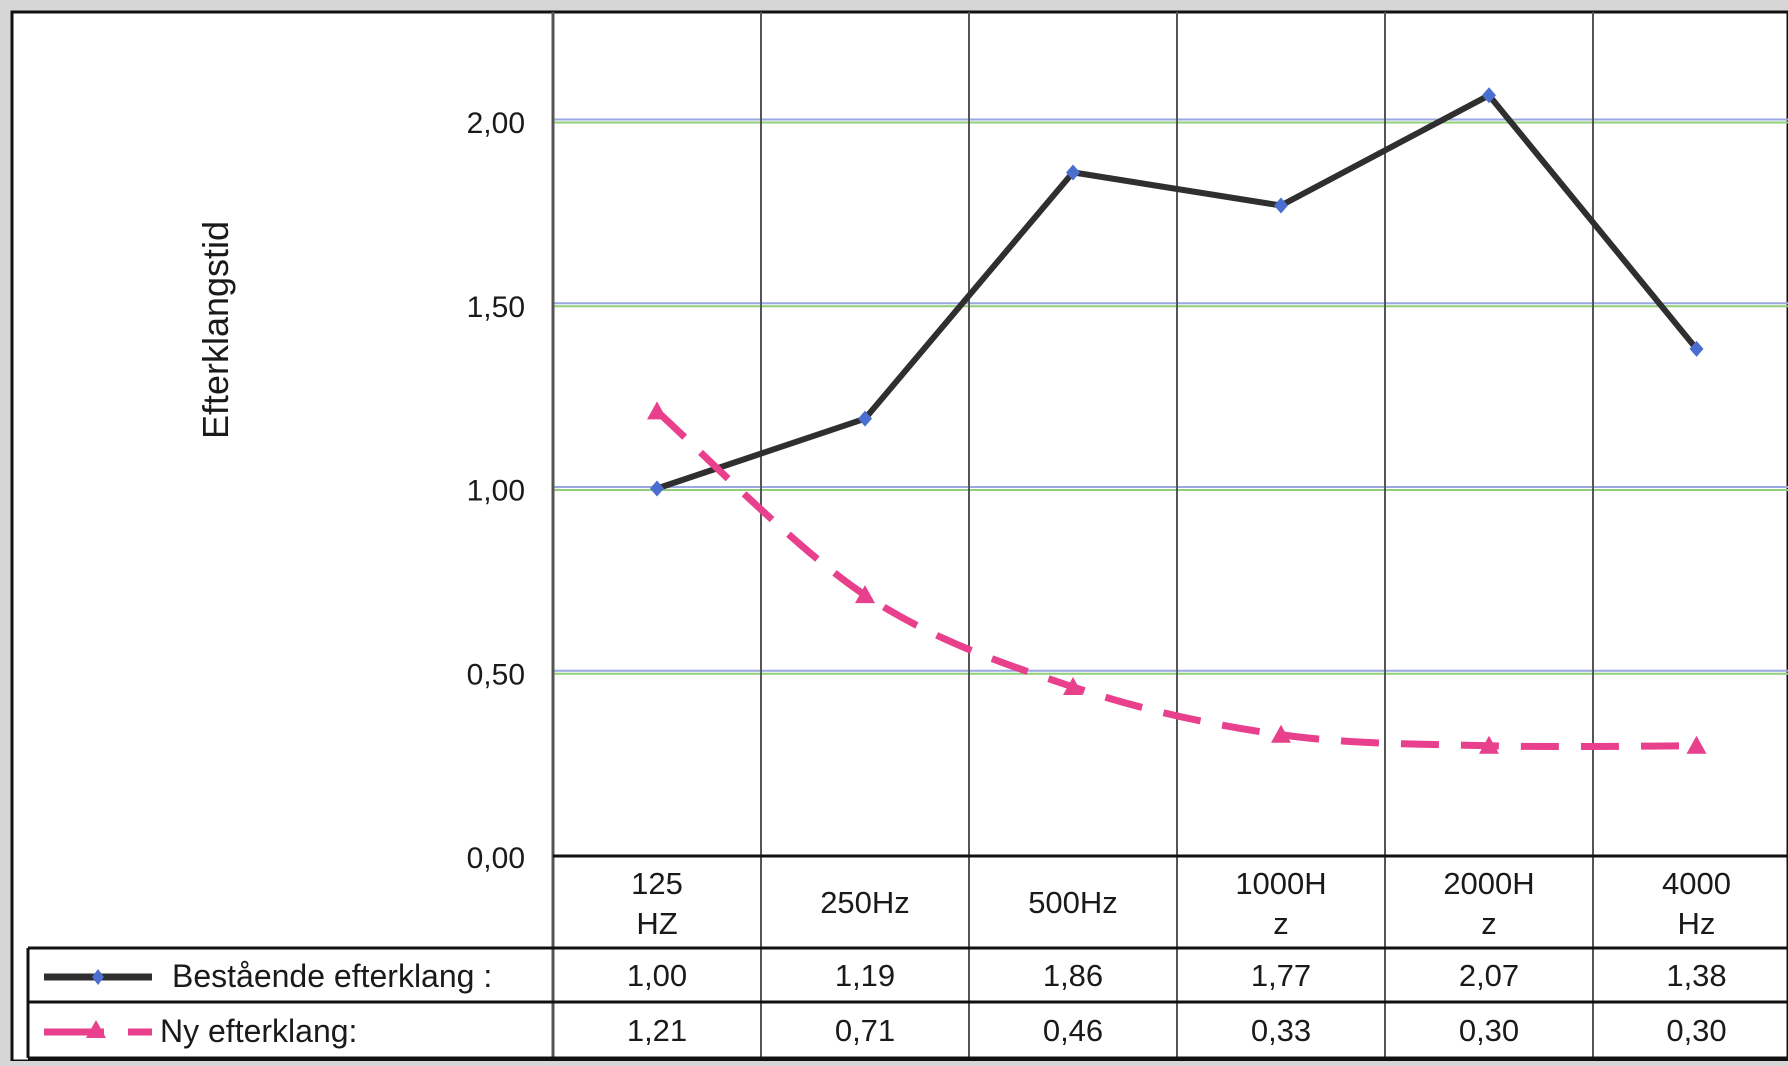 Image resolution: width=1788 pixels, height=1066 pixels. What do you see at coordinates (1280, 883) in the screenshot?
I see `x-category-label: 1000H` at bounding box center [1280, 883].